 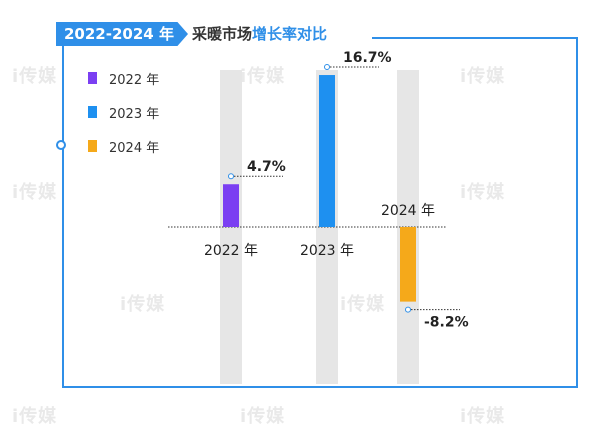 What do you see at coordinates (222, 34) in the screenshot?
I see `title-prefix: 采暖市场` at bounding box center [222, 34].